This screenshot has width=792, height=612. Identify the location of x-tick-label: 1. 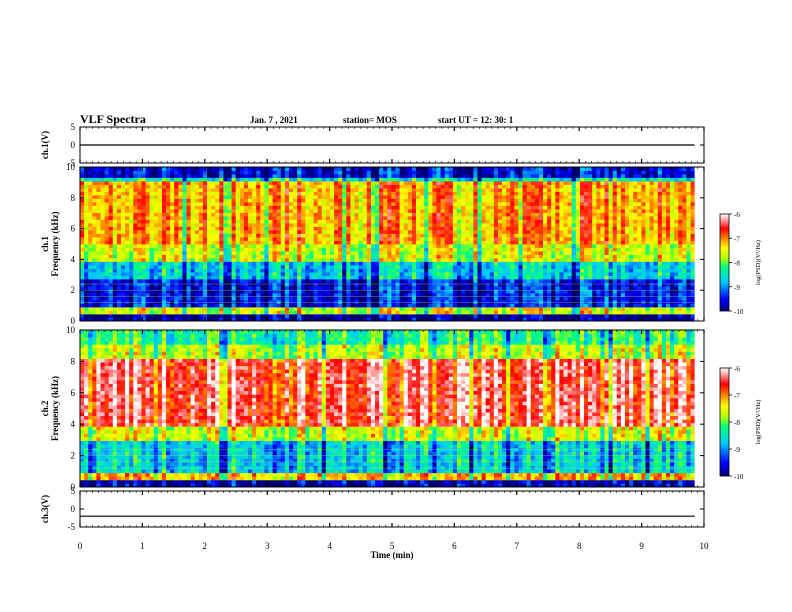
(142, 546).